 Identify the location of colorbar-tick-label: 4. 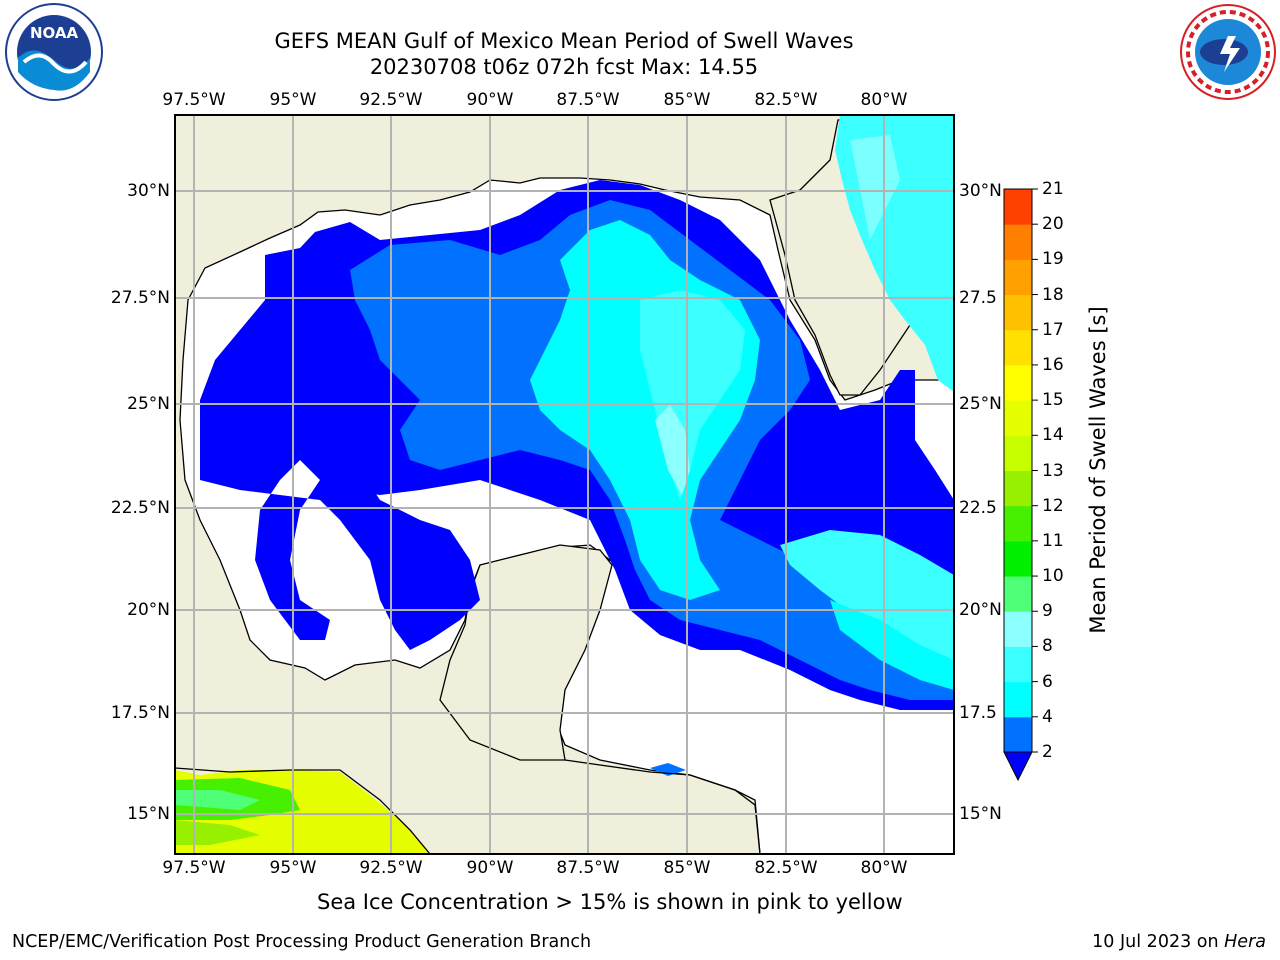
(1047, 716).